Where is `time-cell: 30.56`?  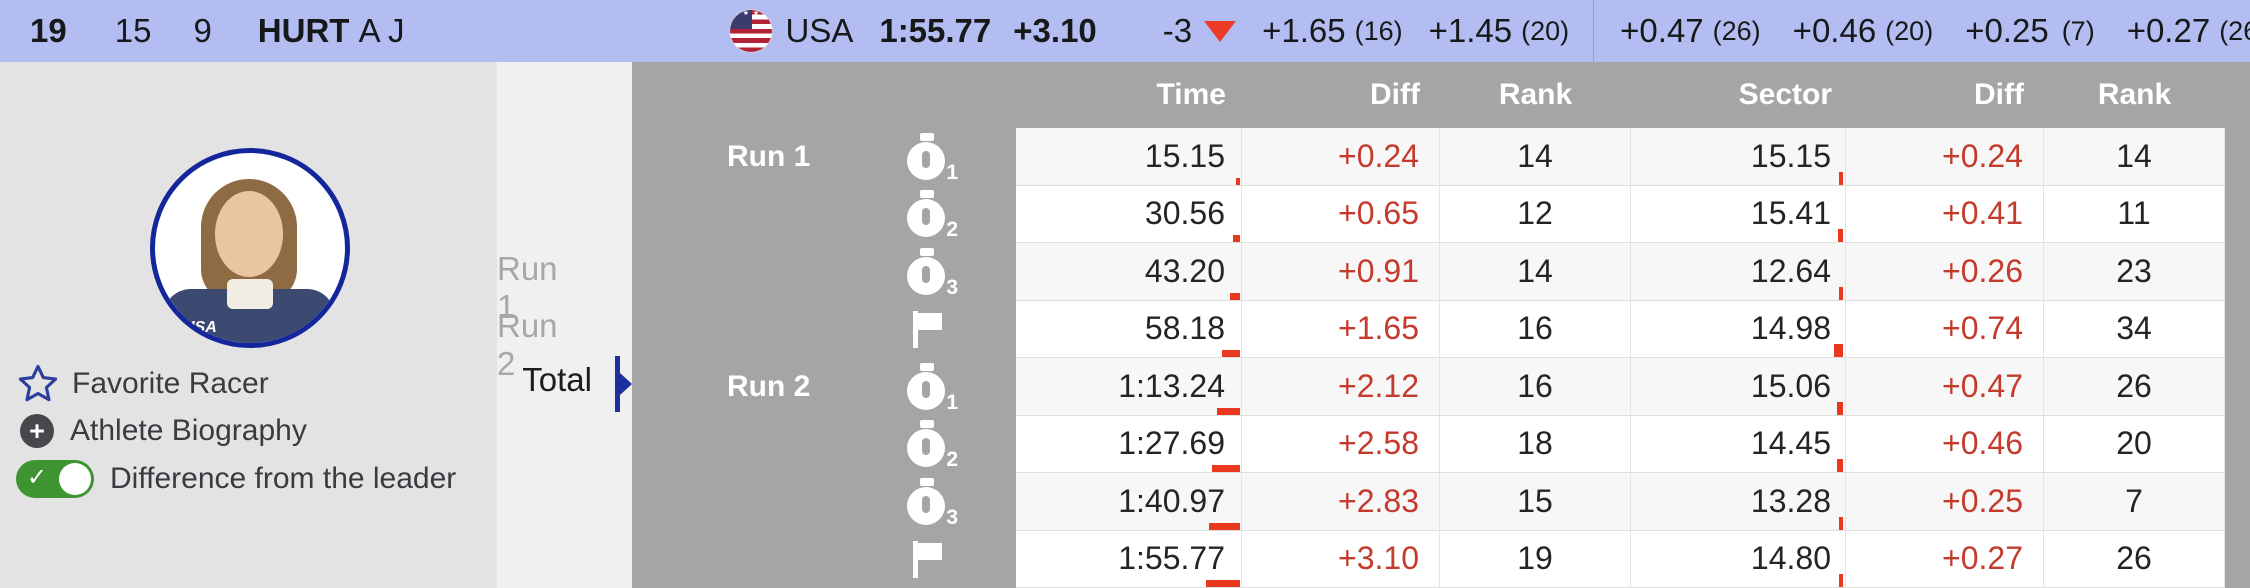 time-cell: 30.56 is located at coordinates (1129, 214).